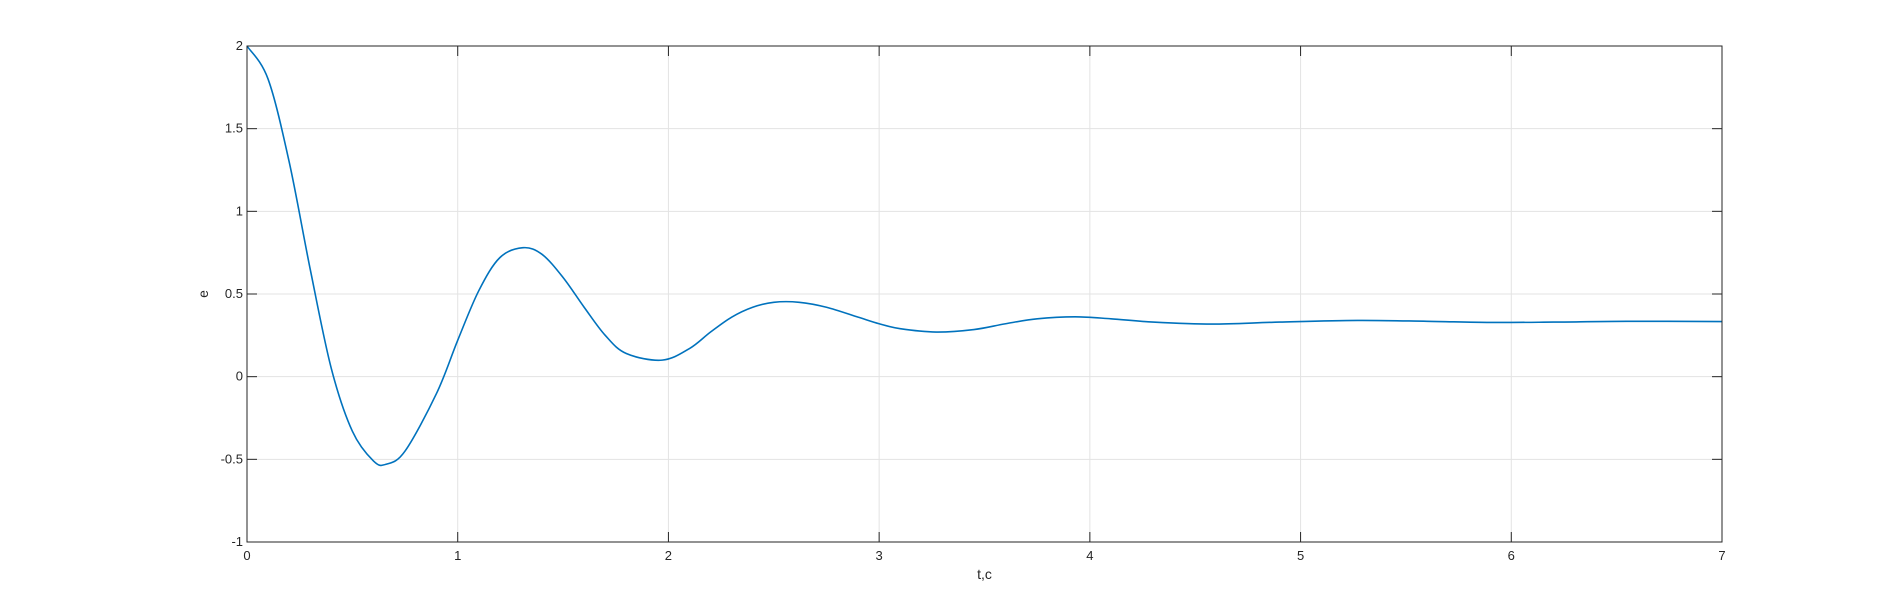 The width and height of the screenshot is (1900, 614). What do you see at coordinates (234, 128) in the screenshot?
I see `y-tick-label: 1.5` at bounding box center [234, 128].